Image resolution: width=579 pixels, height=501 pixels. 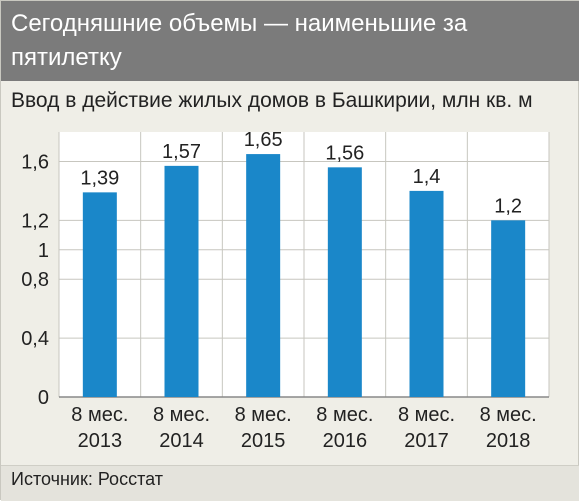 I want to click on y-tick-label: 0,8, so click(x=35, y=280).